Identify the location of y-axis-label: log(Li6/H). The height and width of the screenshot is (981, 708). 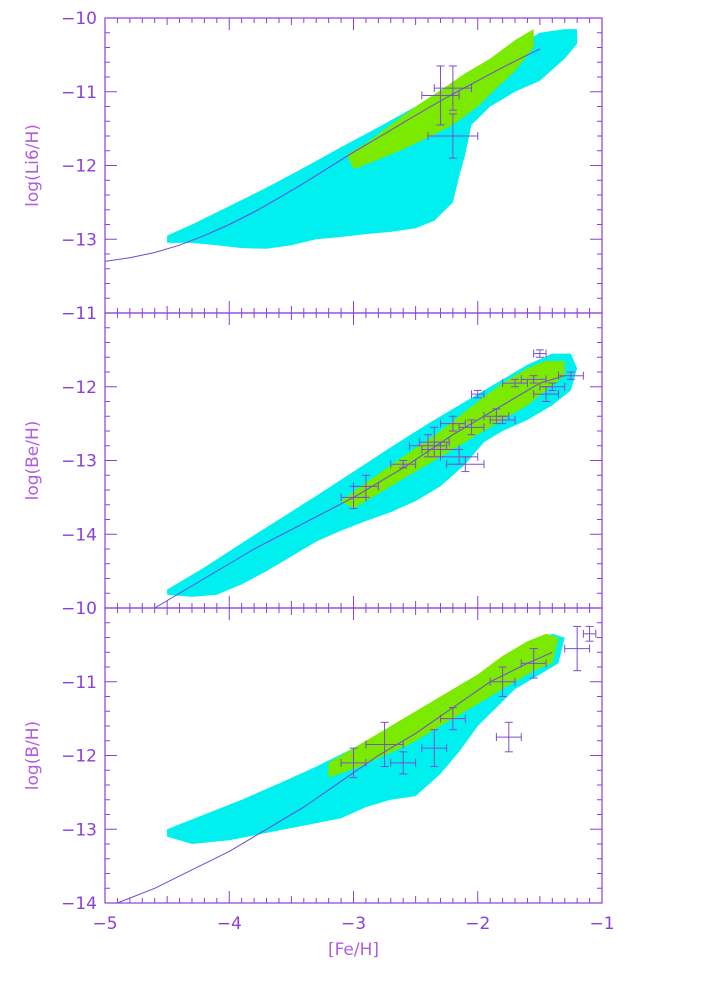
(33, 165).